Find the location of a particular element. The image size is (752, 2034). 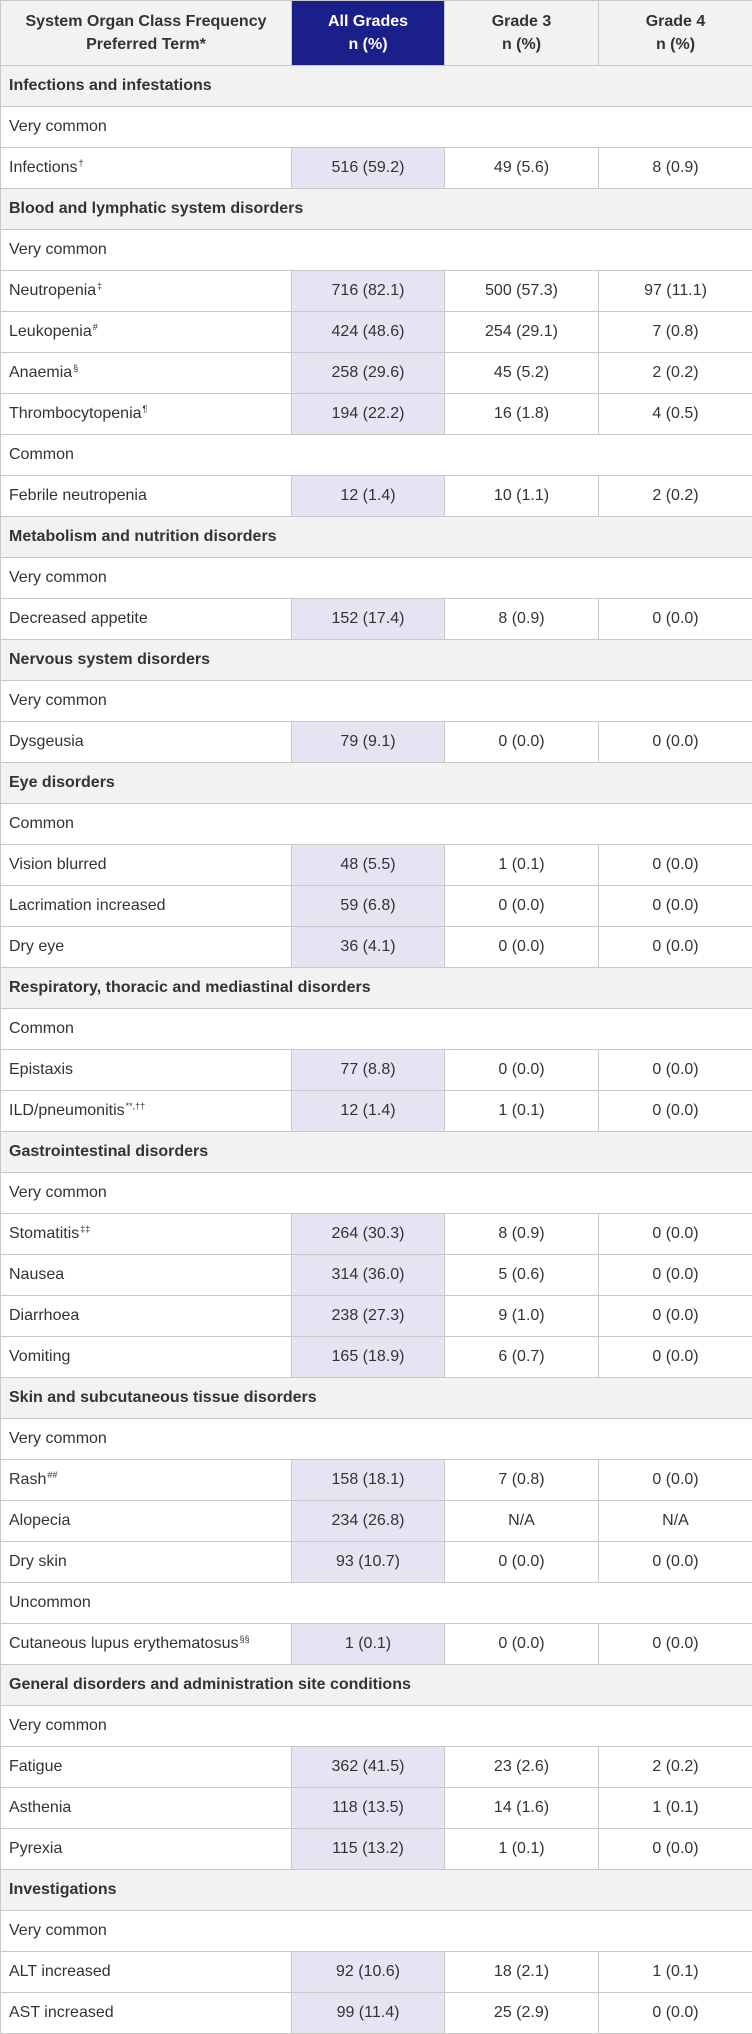

preferred-term: ILD/pneumonitis is located at coordinates (67, 1110).